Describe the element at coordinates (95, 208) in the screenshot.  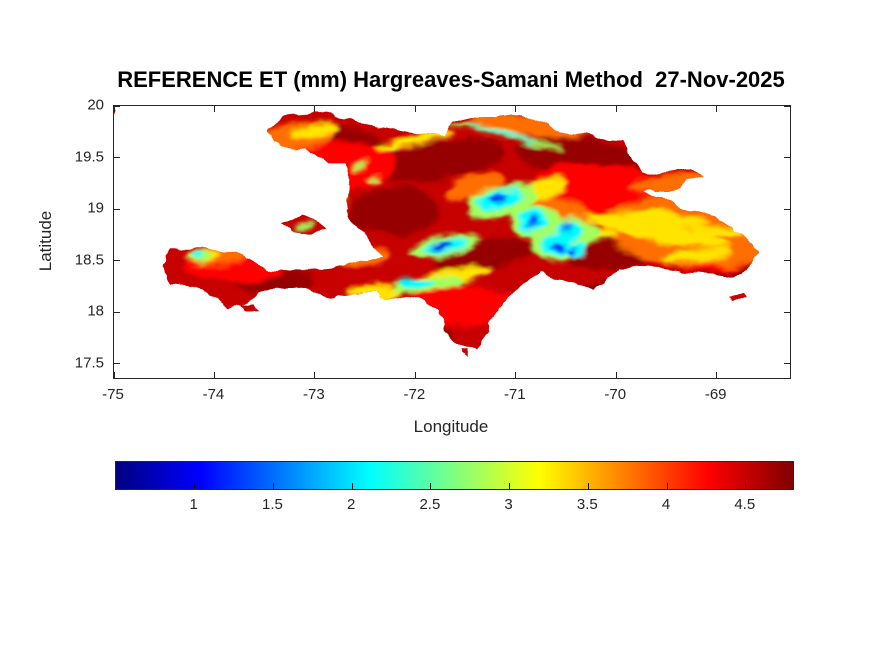
I see `y-tick-label: 19` at that location.